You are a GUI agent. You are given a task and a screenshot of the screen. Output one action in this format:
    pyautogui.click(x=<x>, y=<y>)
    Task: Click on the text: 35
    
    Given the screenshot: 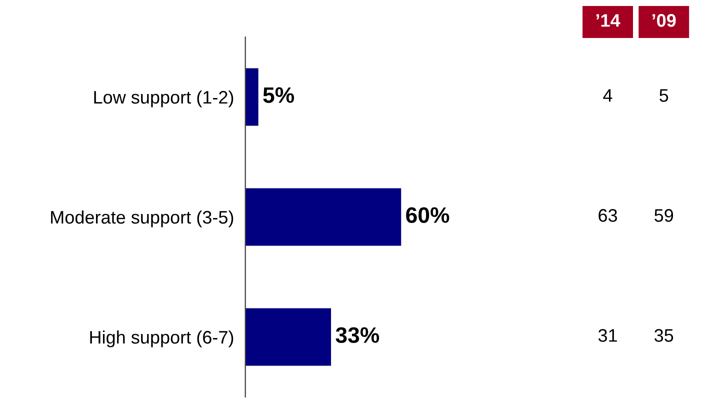 What is the action you would take?
    pyautogui.click(x=664, y=335)
    